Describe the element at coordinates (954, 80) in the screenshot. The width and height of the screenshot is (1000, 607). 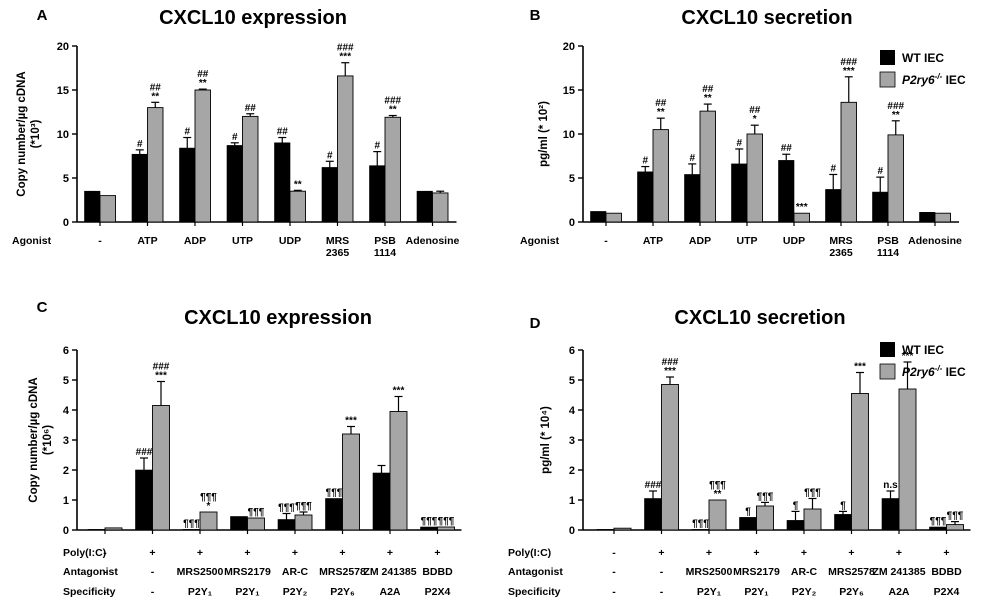
I see `legend-suffix: IEC` at that location.